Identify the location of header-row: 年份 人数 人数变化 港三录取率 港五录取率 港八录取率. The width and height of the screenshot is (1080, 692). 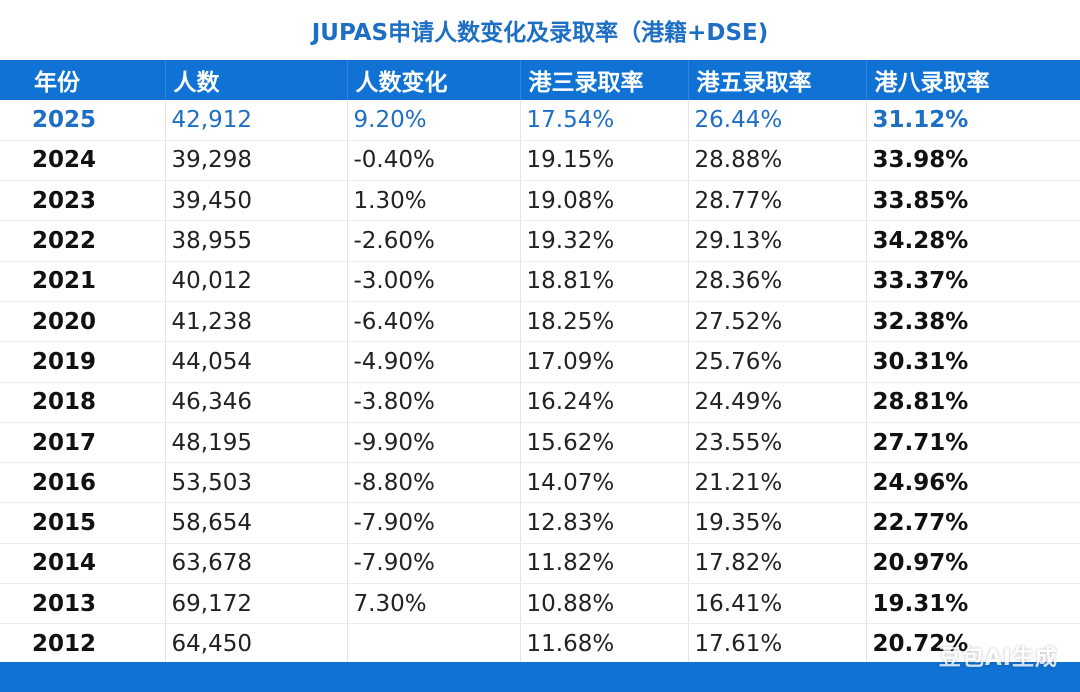
(540, 80).